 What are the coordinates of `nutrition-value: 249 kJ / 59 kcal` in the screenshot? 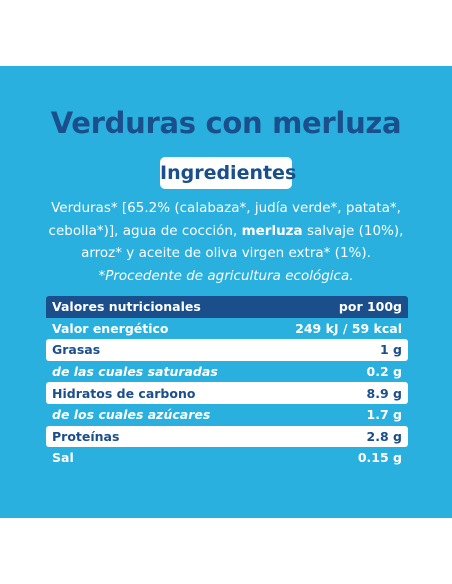 It's located at (348, 328).